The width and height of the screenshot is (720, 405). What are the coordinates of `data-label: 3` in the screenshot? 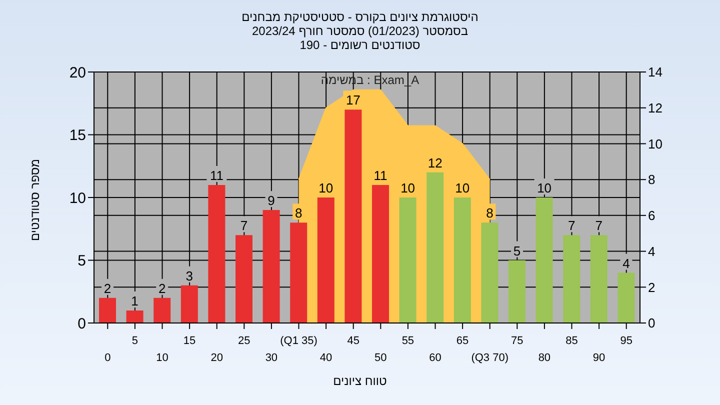 It's located at (190, 276).